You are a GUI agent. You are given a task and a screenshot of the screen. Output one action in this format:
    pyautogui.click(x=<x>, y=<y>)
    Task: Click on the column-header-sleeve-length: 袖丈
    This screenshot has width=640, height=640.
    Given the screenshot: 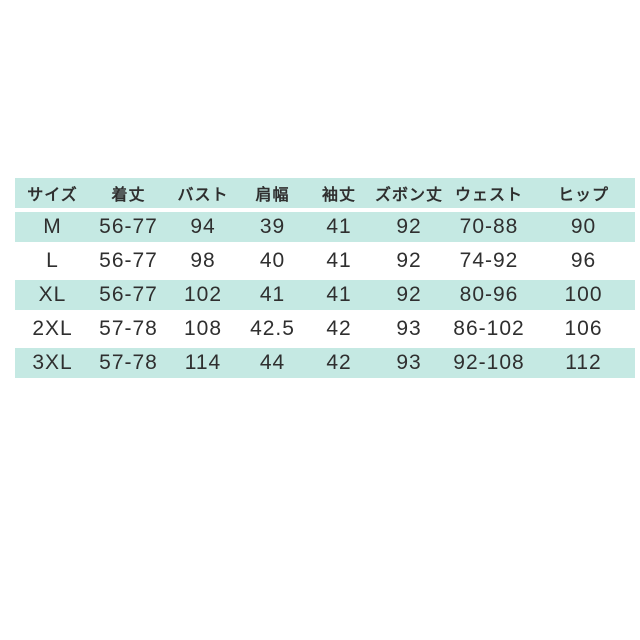 What is the action you would take?
    pyautogui.click(x=339, y=193)
    